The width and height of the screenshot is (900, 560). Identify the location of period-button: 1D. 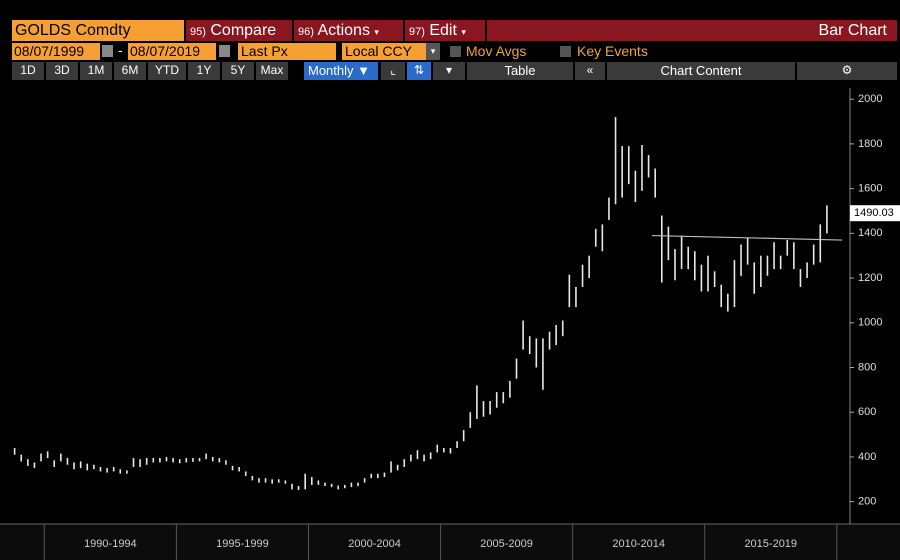
(28, 71).